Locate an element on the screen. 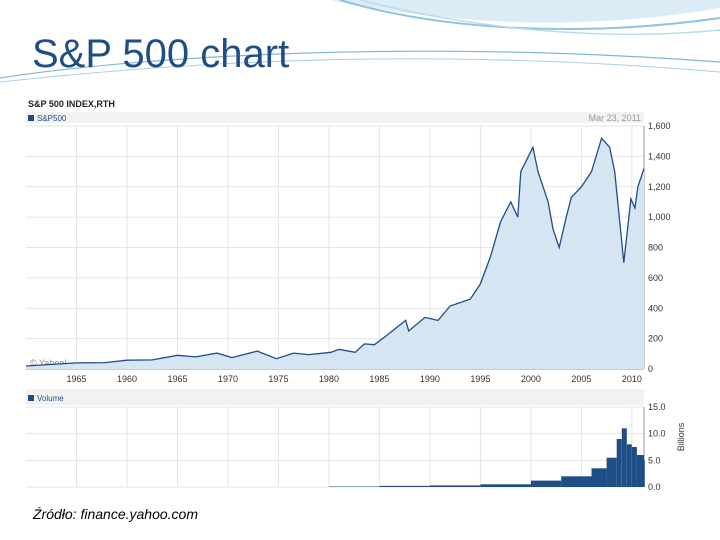 This screenshot has width=720, height=540. volume-tick-label: 15.0 is located at coordinates (657, 407).